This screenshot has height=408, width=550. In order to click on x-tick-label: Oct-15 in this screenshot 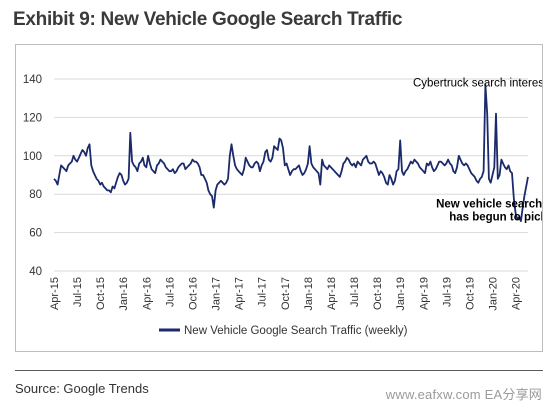, I will do `click(101, 293)`.